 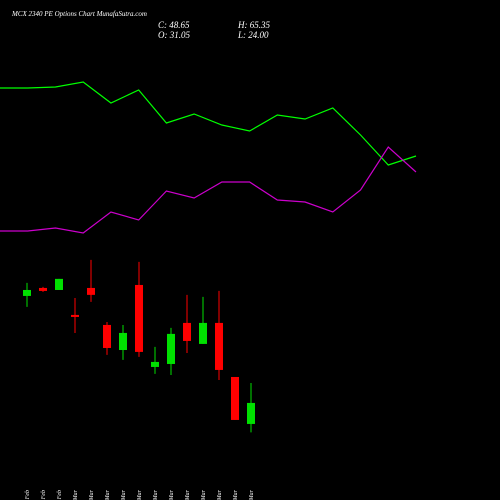 What do you see at coordinates (188, 494) in the screenshot?
I see `x-tick-label: 12 Mar` at bounding box center [188, 494].